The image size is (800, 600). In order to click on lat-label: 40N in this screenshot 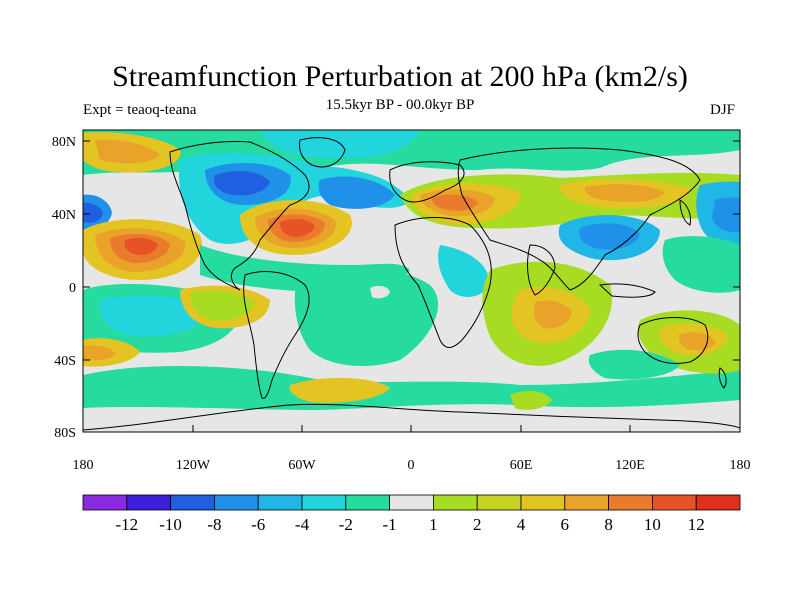, I will do `click(64, 215)`.